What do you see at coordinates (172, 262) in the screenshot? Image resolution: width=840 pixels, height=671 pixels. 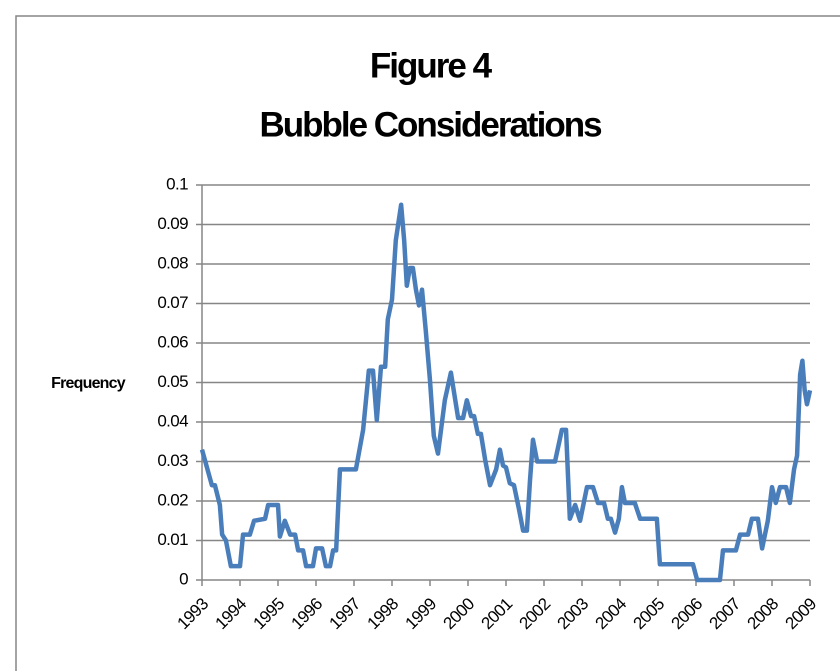 I see `y-tick-label: 0.08` at bounding box center [172, 262].